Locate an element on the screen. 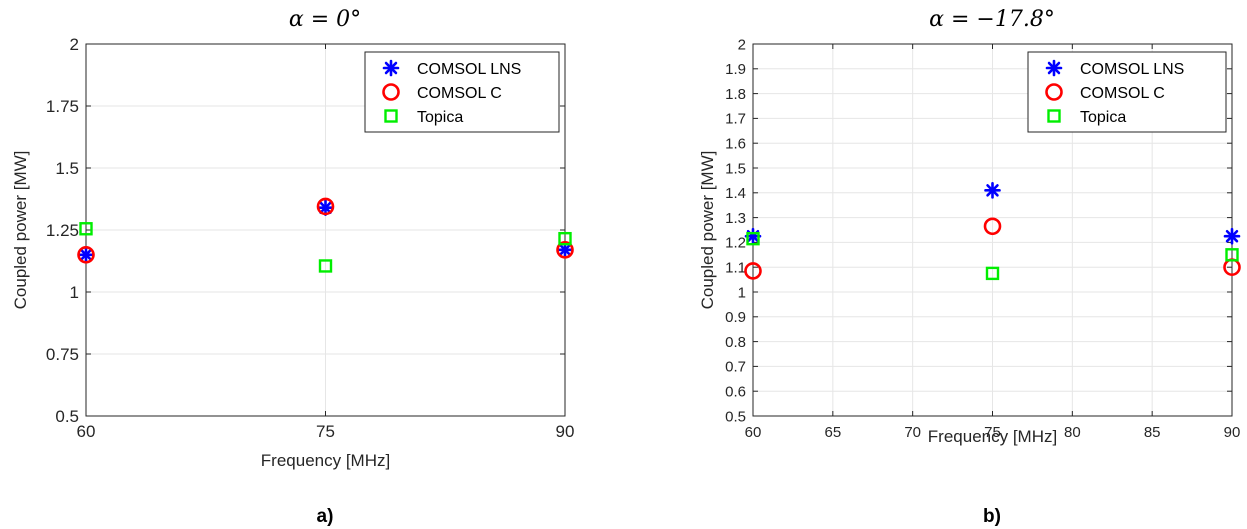 Image resolution: width=1247 pixels, height=529 pixels. chart-title: α = −17.8° is located at coordinates (992, 19).